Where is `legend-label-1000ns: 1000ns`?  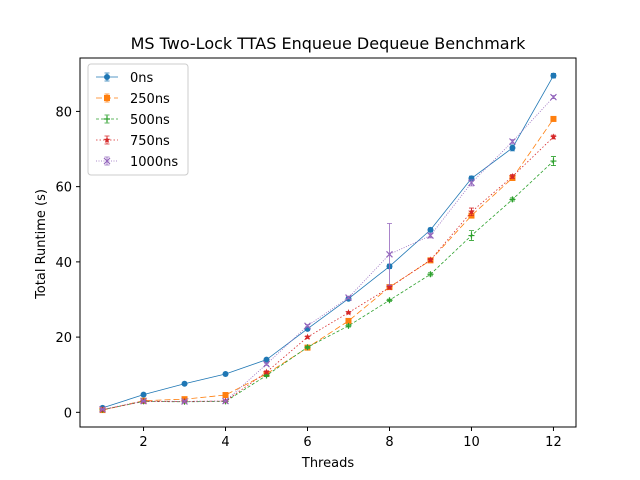
legend-label-1000ns: 1000ns is located at coordinates (154, 162).